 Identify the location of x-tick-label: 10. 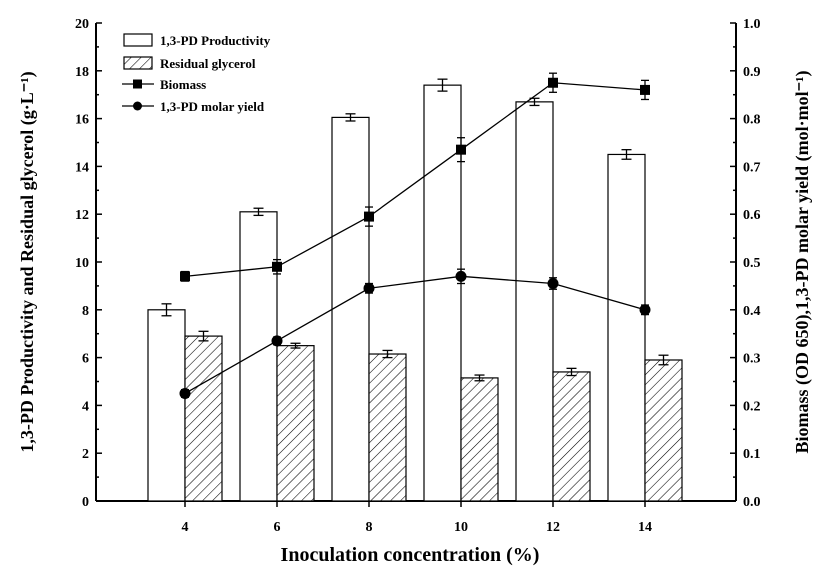
(461, 527).